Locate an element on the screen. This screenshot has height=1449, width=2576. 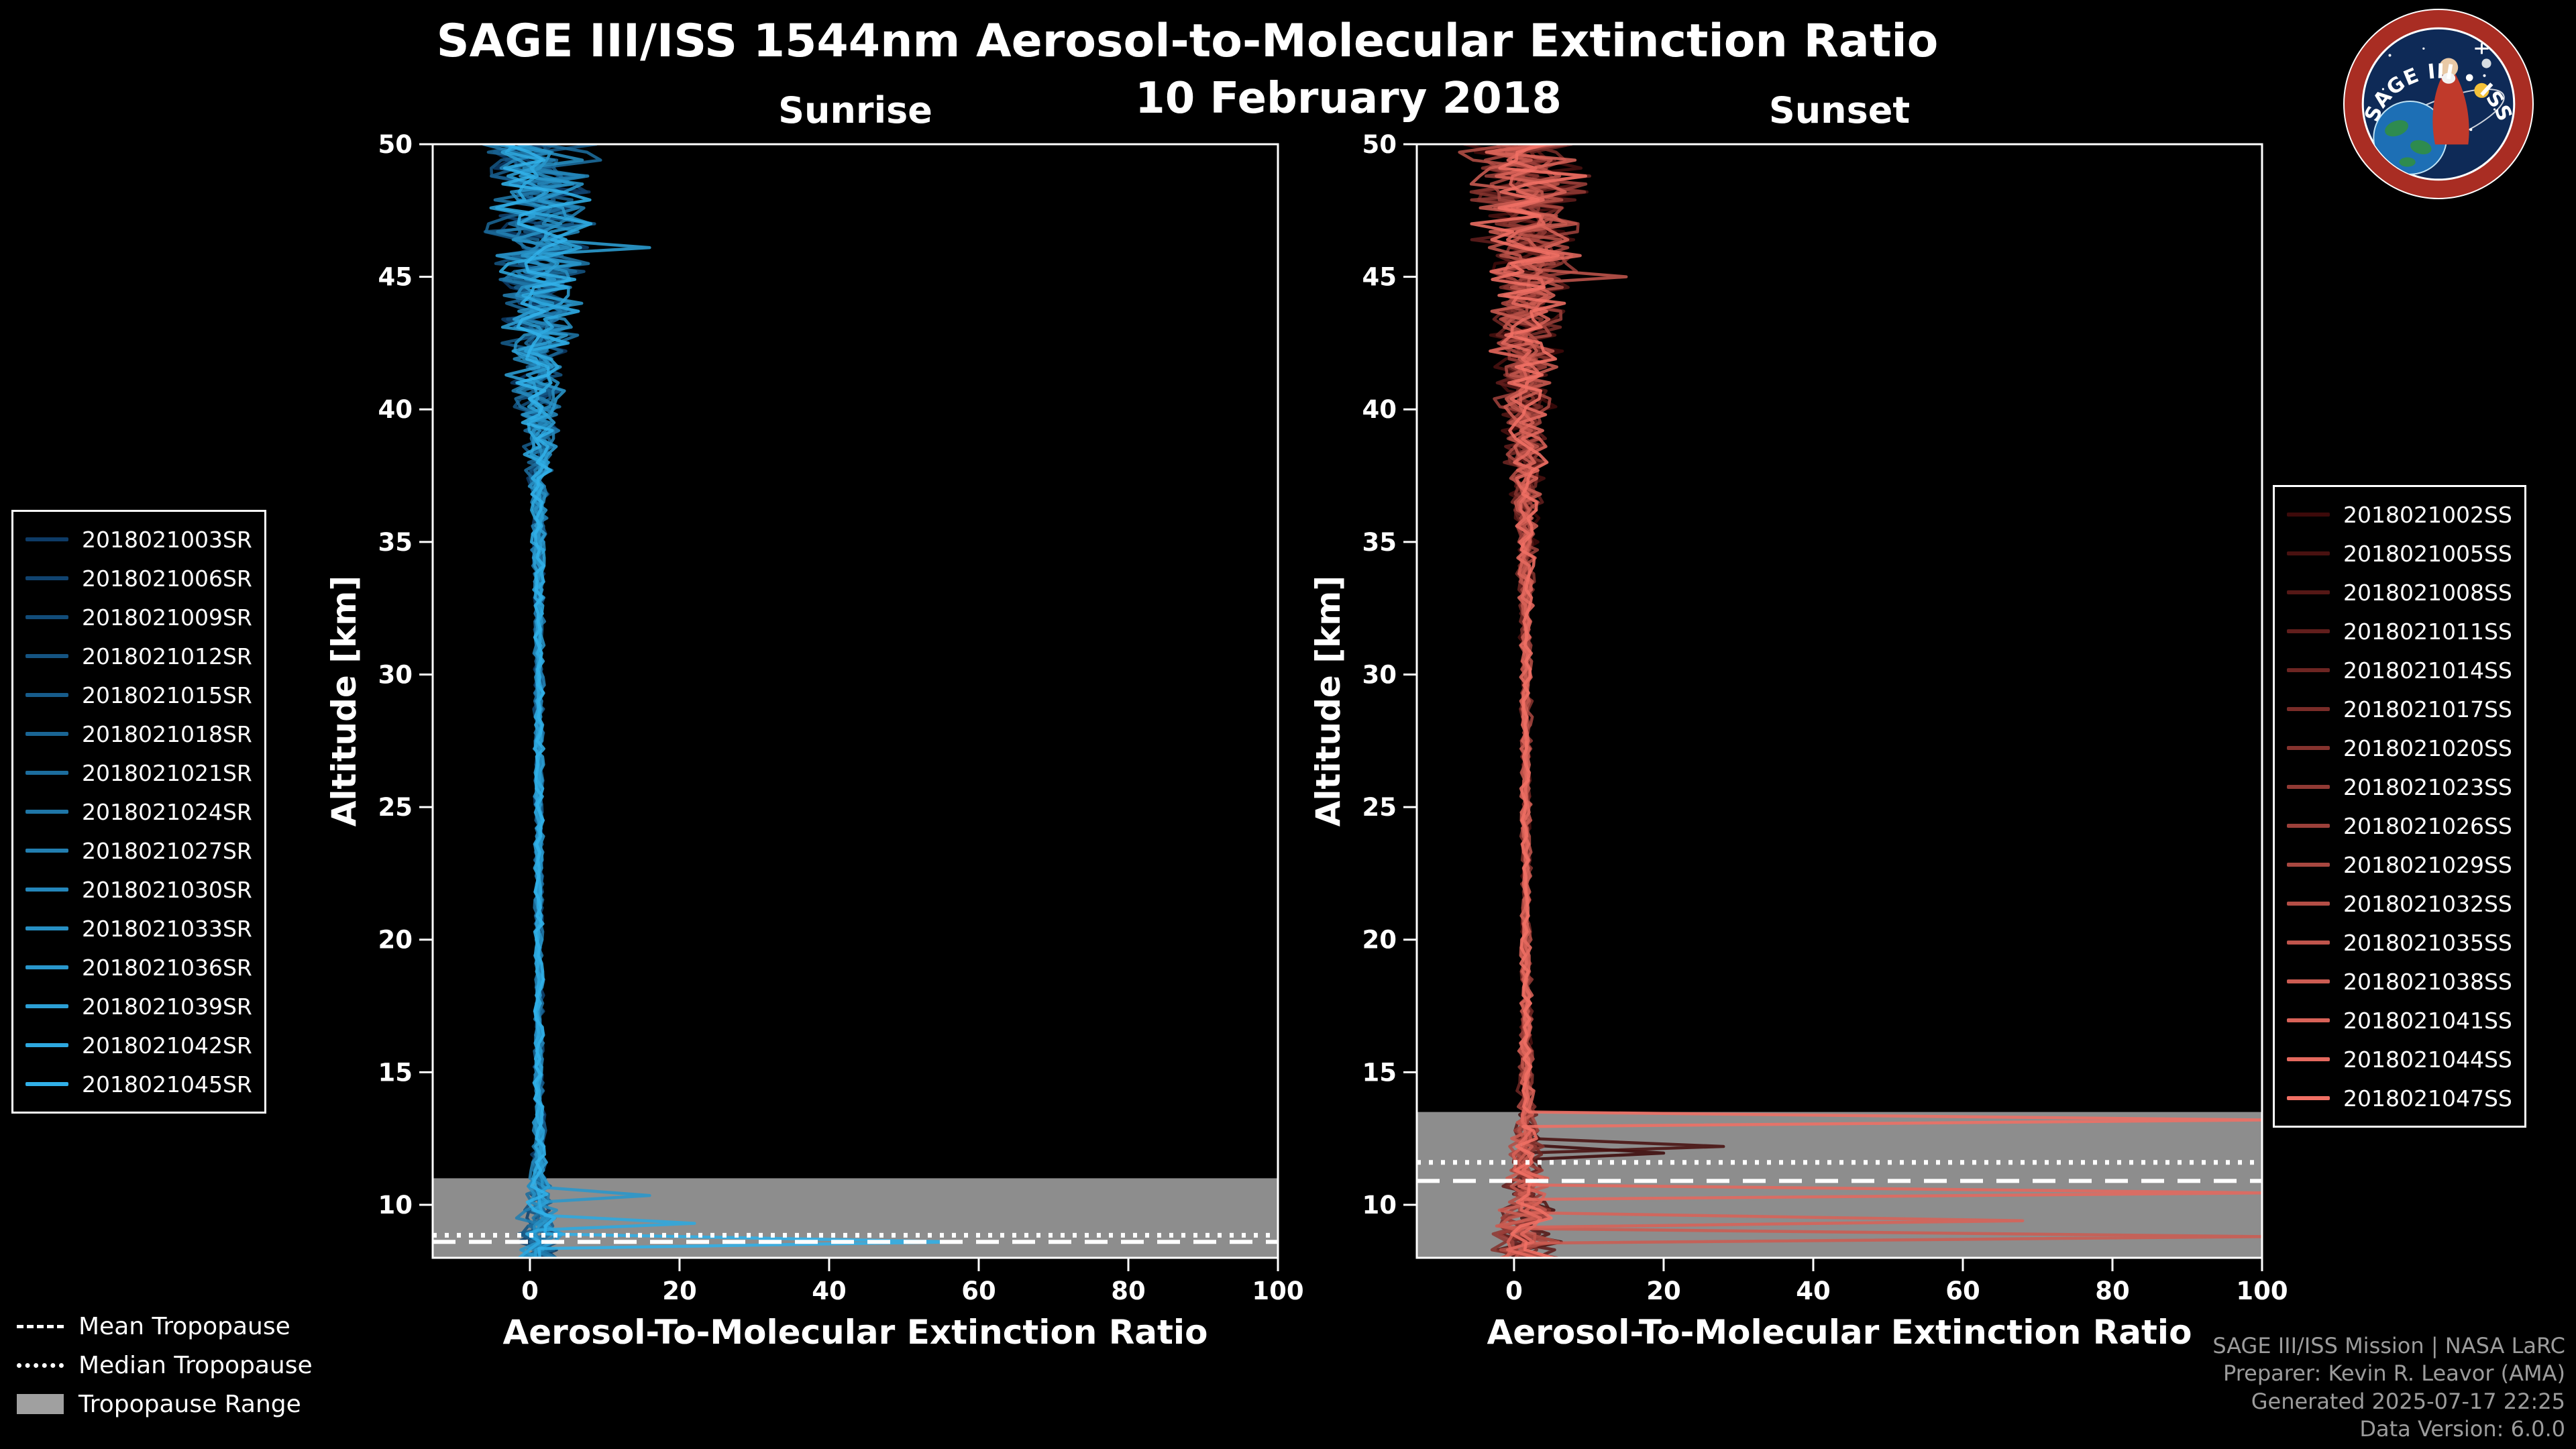
legend-item: 2018021026SS is located at coordinates (2399, 825).